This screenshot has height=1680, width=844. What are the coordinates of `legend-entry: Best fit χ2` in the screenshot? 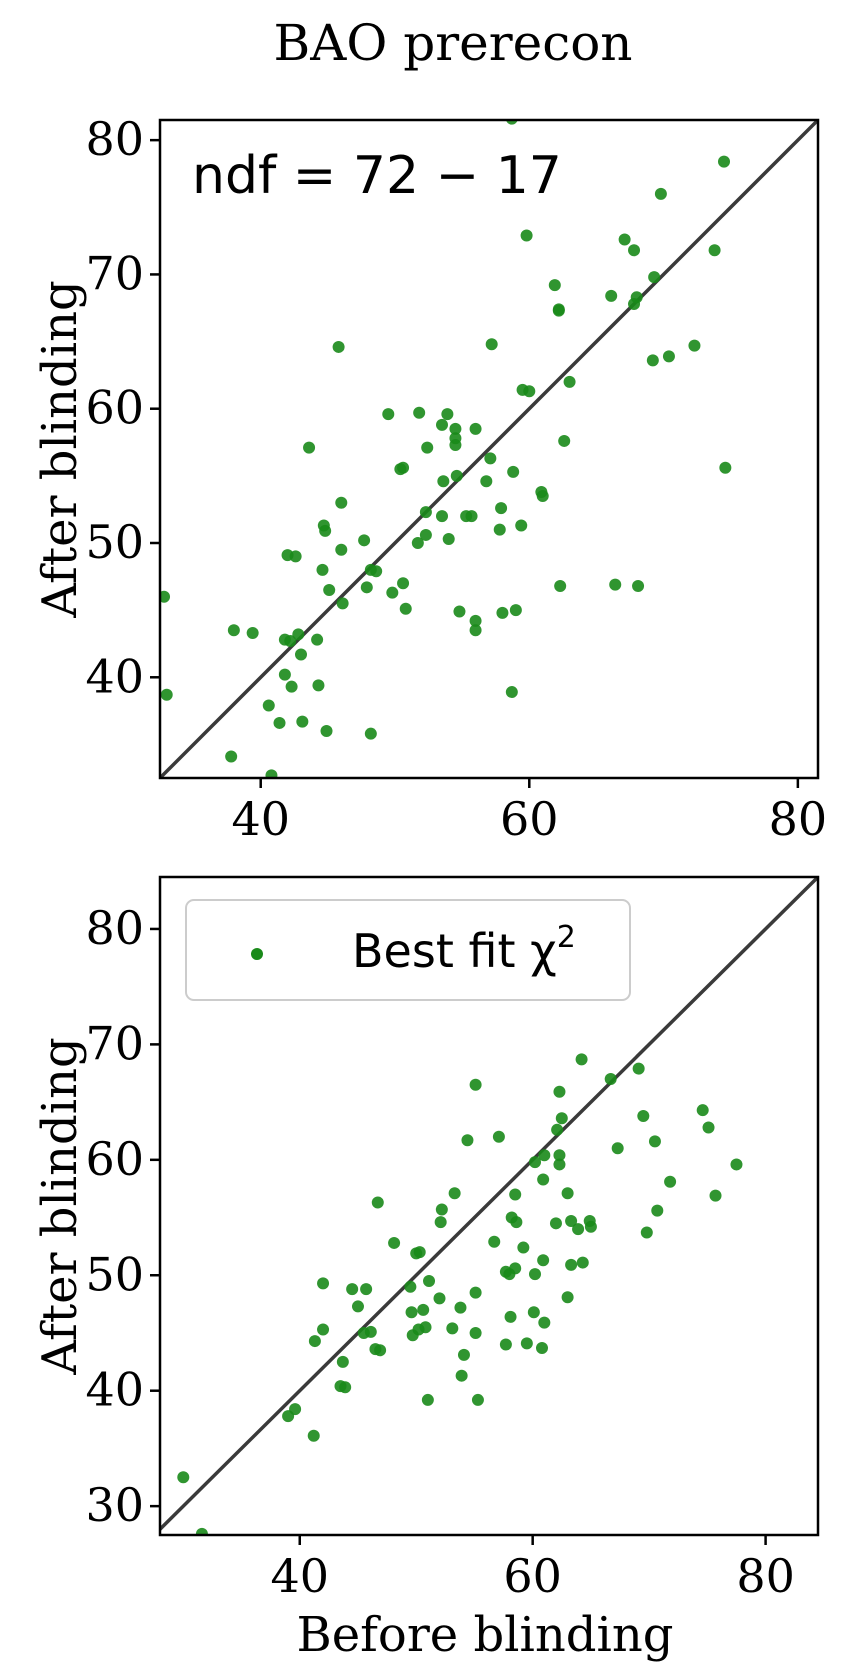 It's located at (464, 949).